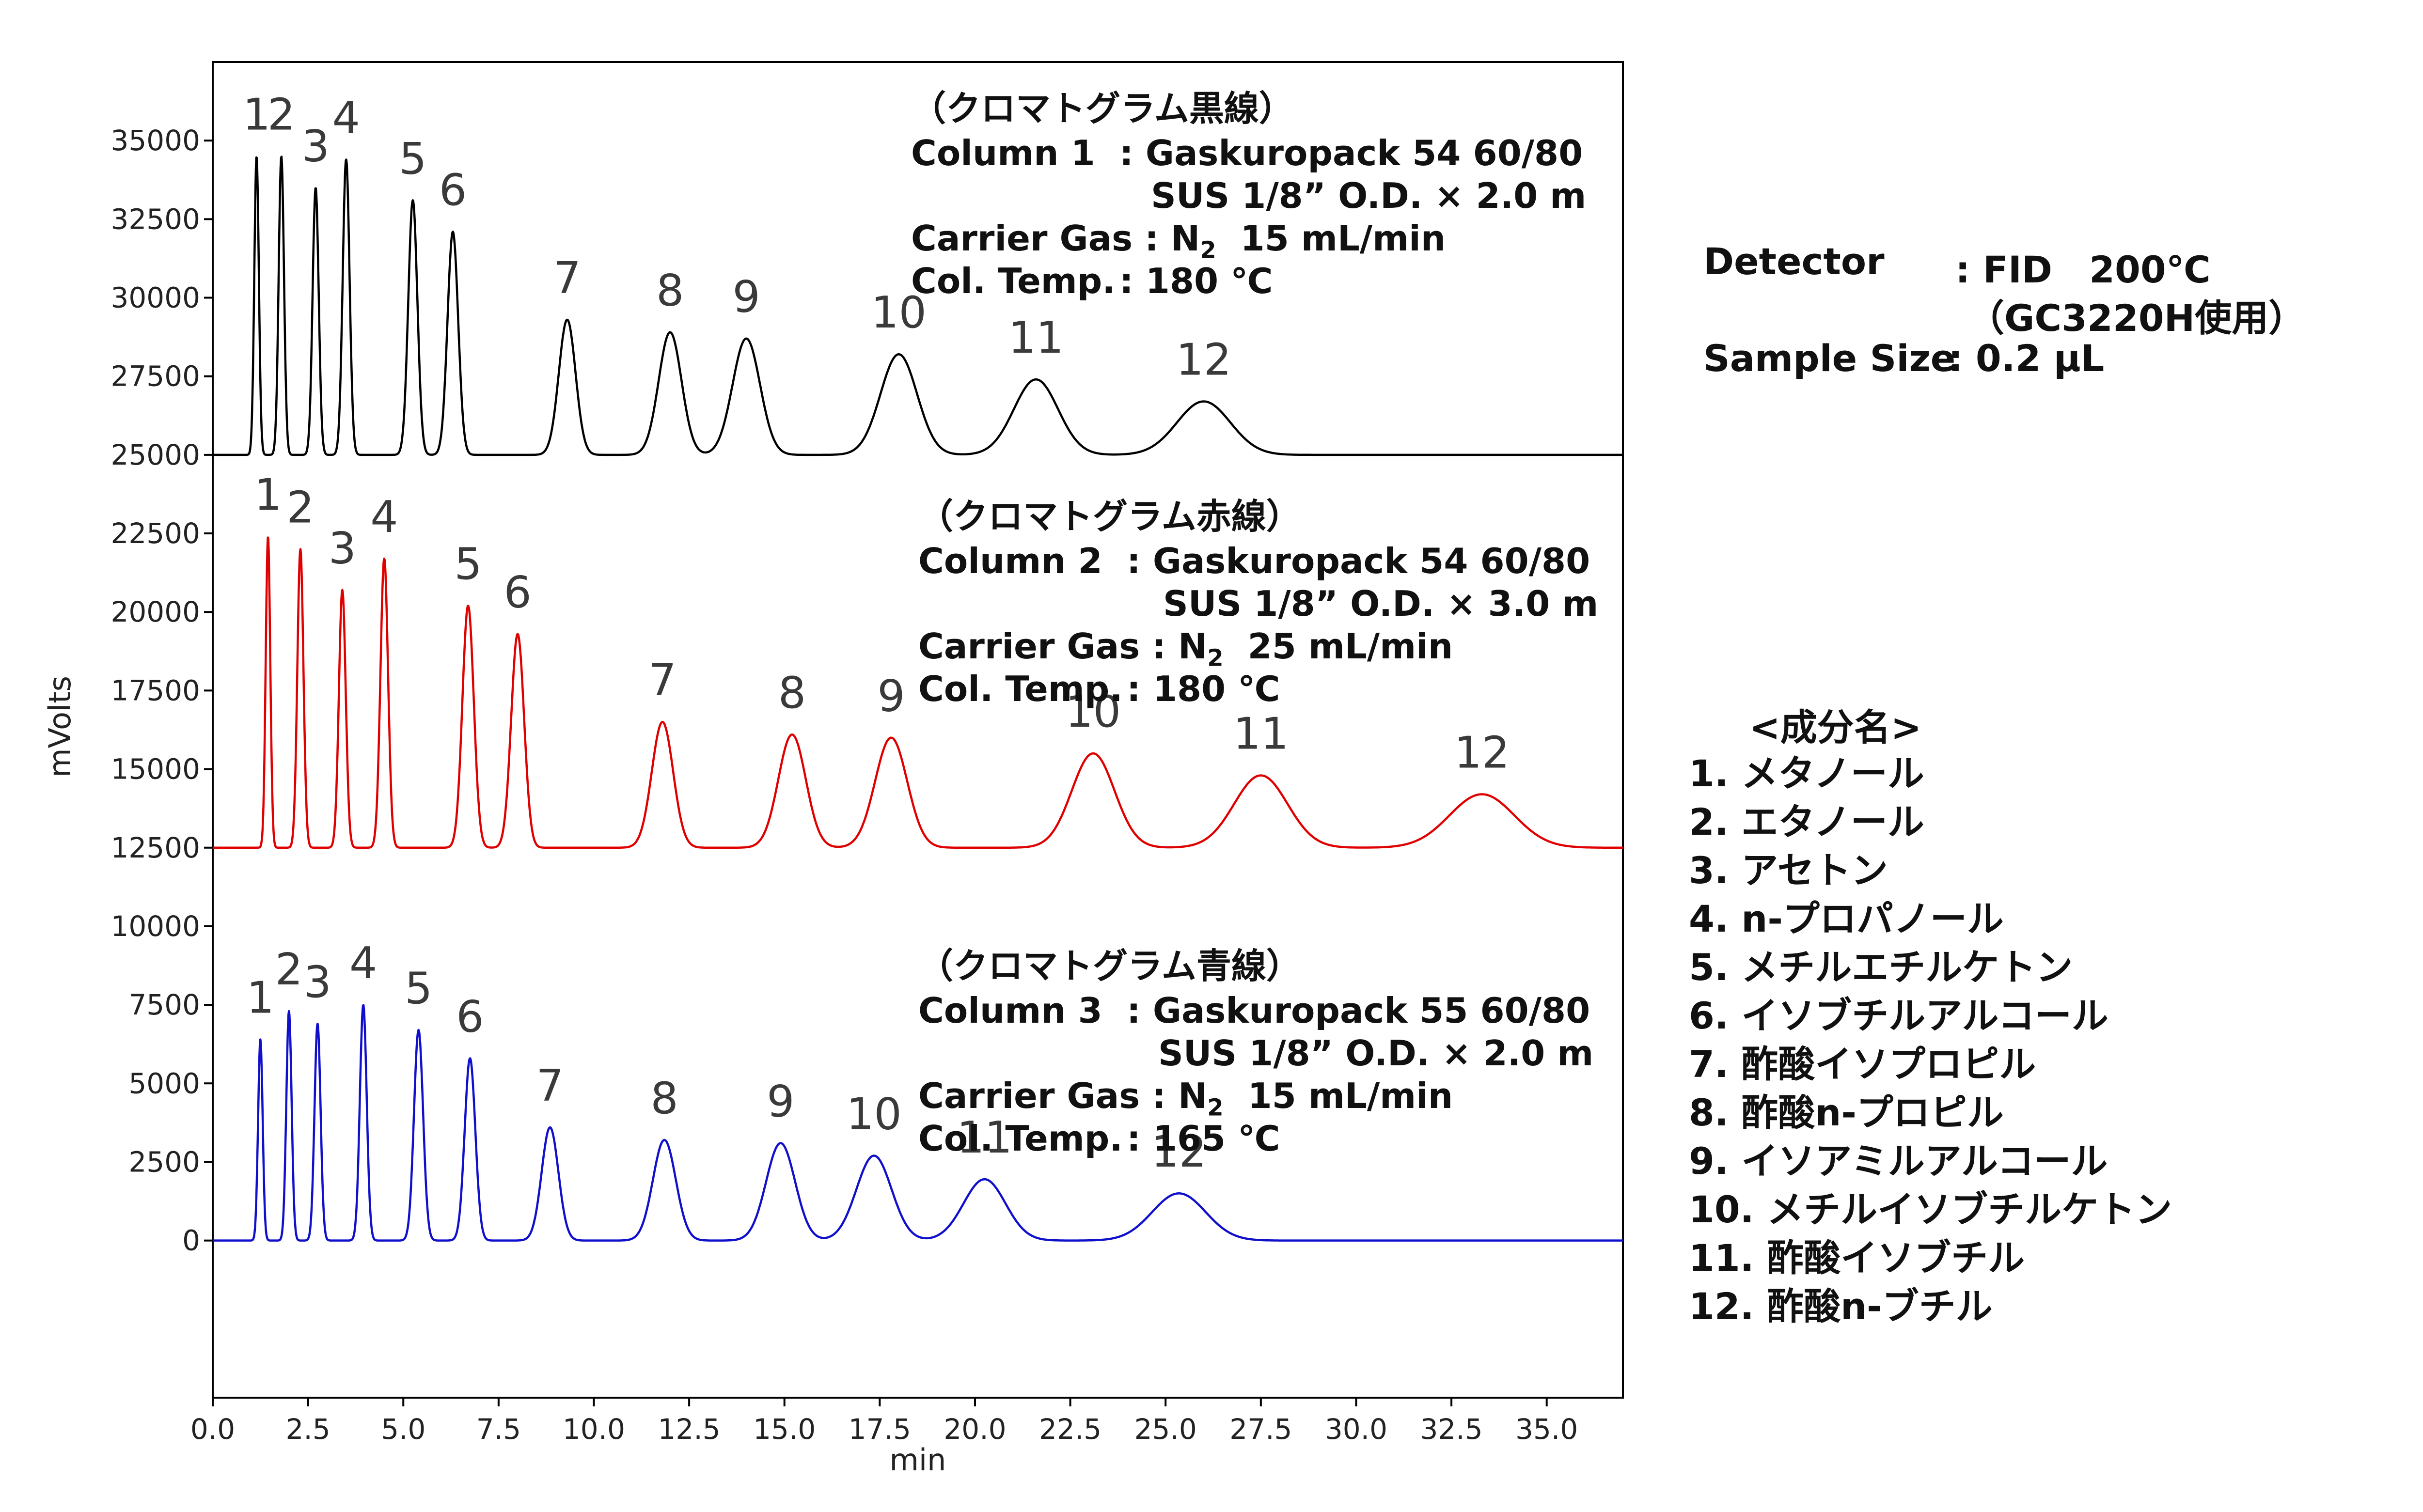 The width and height of the screenshot is (2423, 1512). What do you see at coordinates (155, 140) in the screenshot?
I see `y-tick-label: 35000` at bounding box center [155, 140].